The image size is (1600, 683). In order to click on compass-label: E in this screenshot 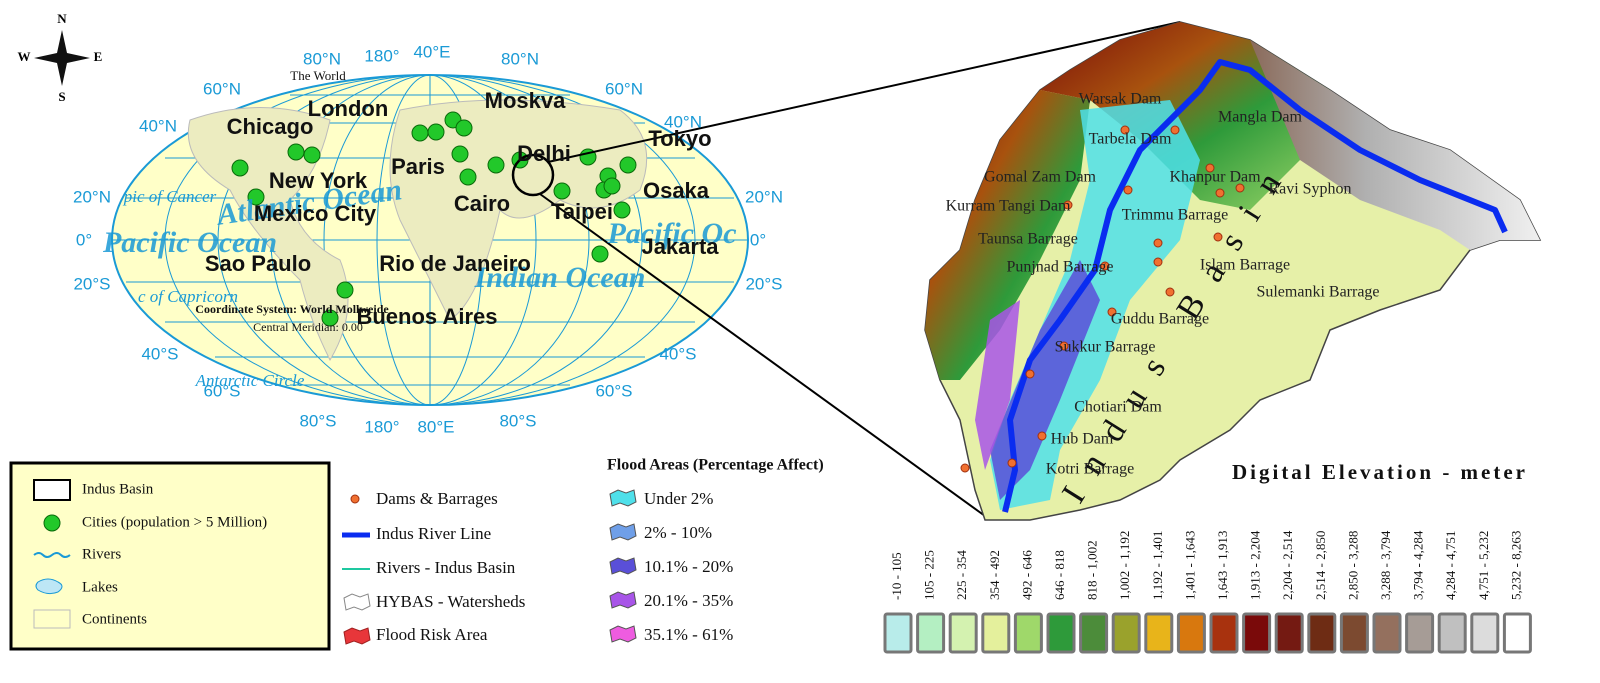, I will do `click(98, 56)`.